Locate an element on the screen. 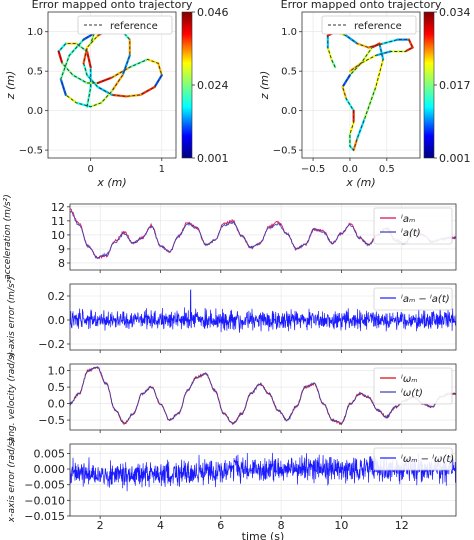  colorbar: 0.046 0.024 0.001 is located at coordinates (205, 85).